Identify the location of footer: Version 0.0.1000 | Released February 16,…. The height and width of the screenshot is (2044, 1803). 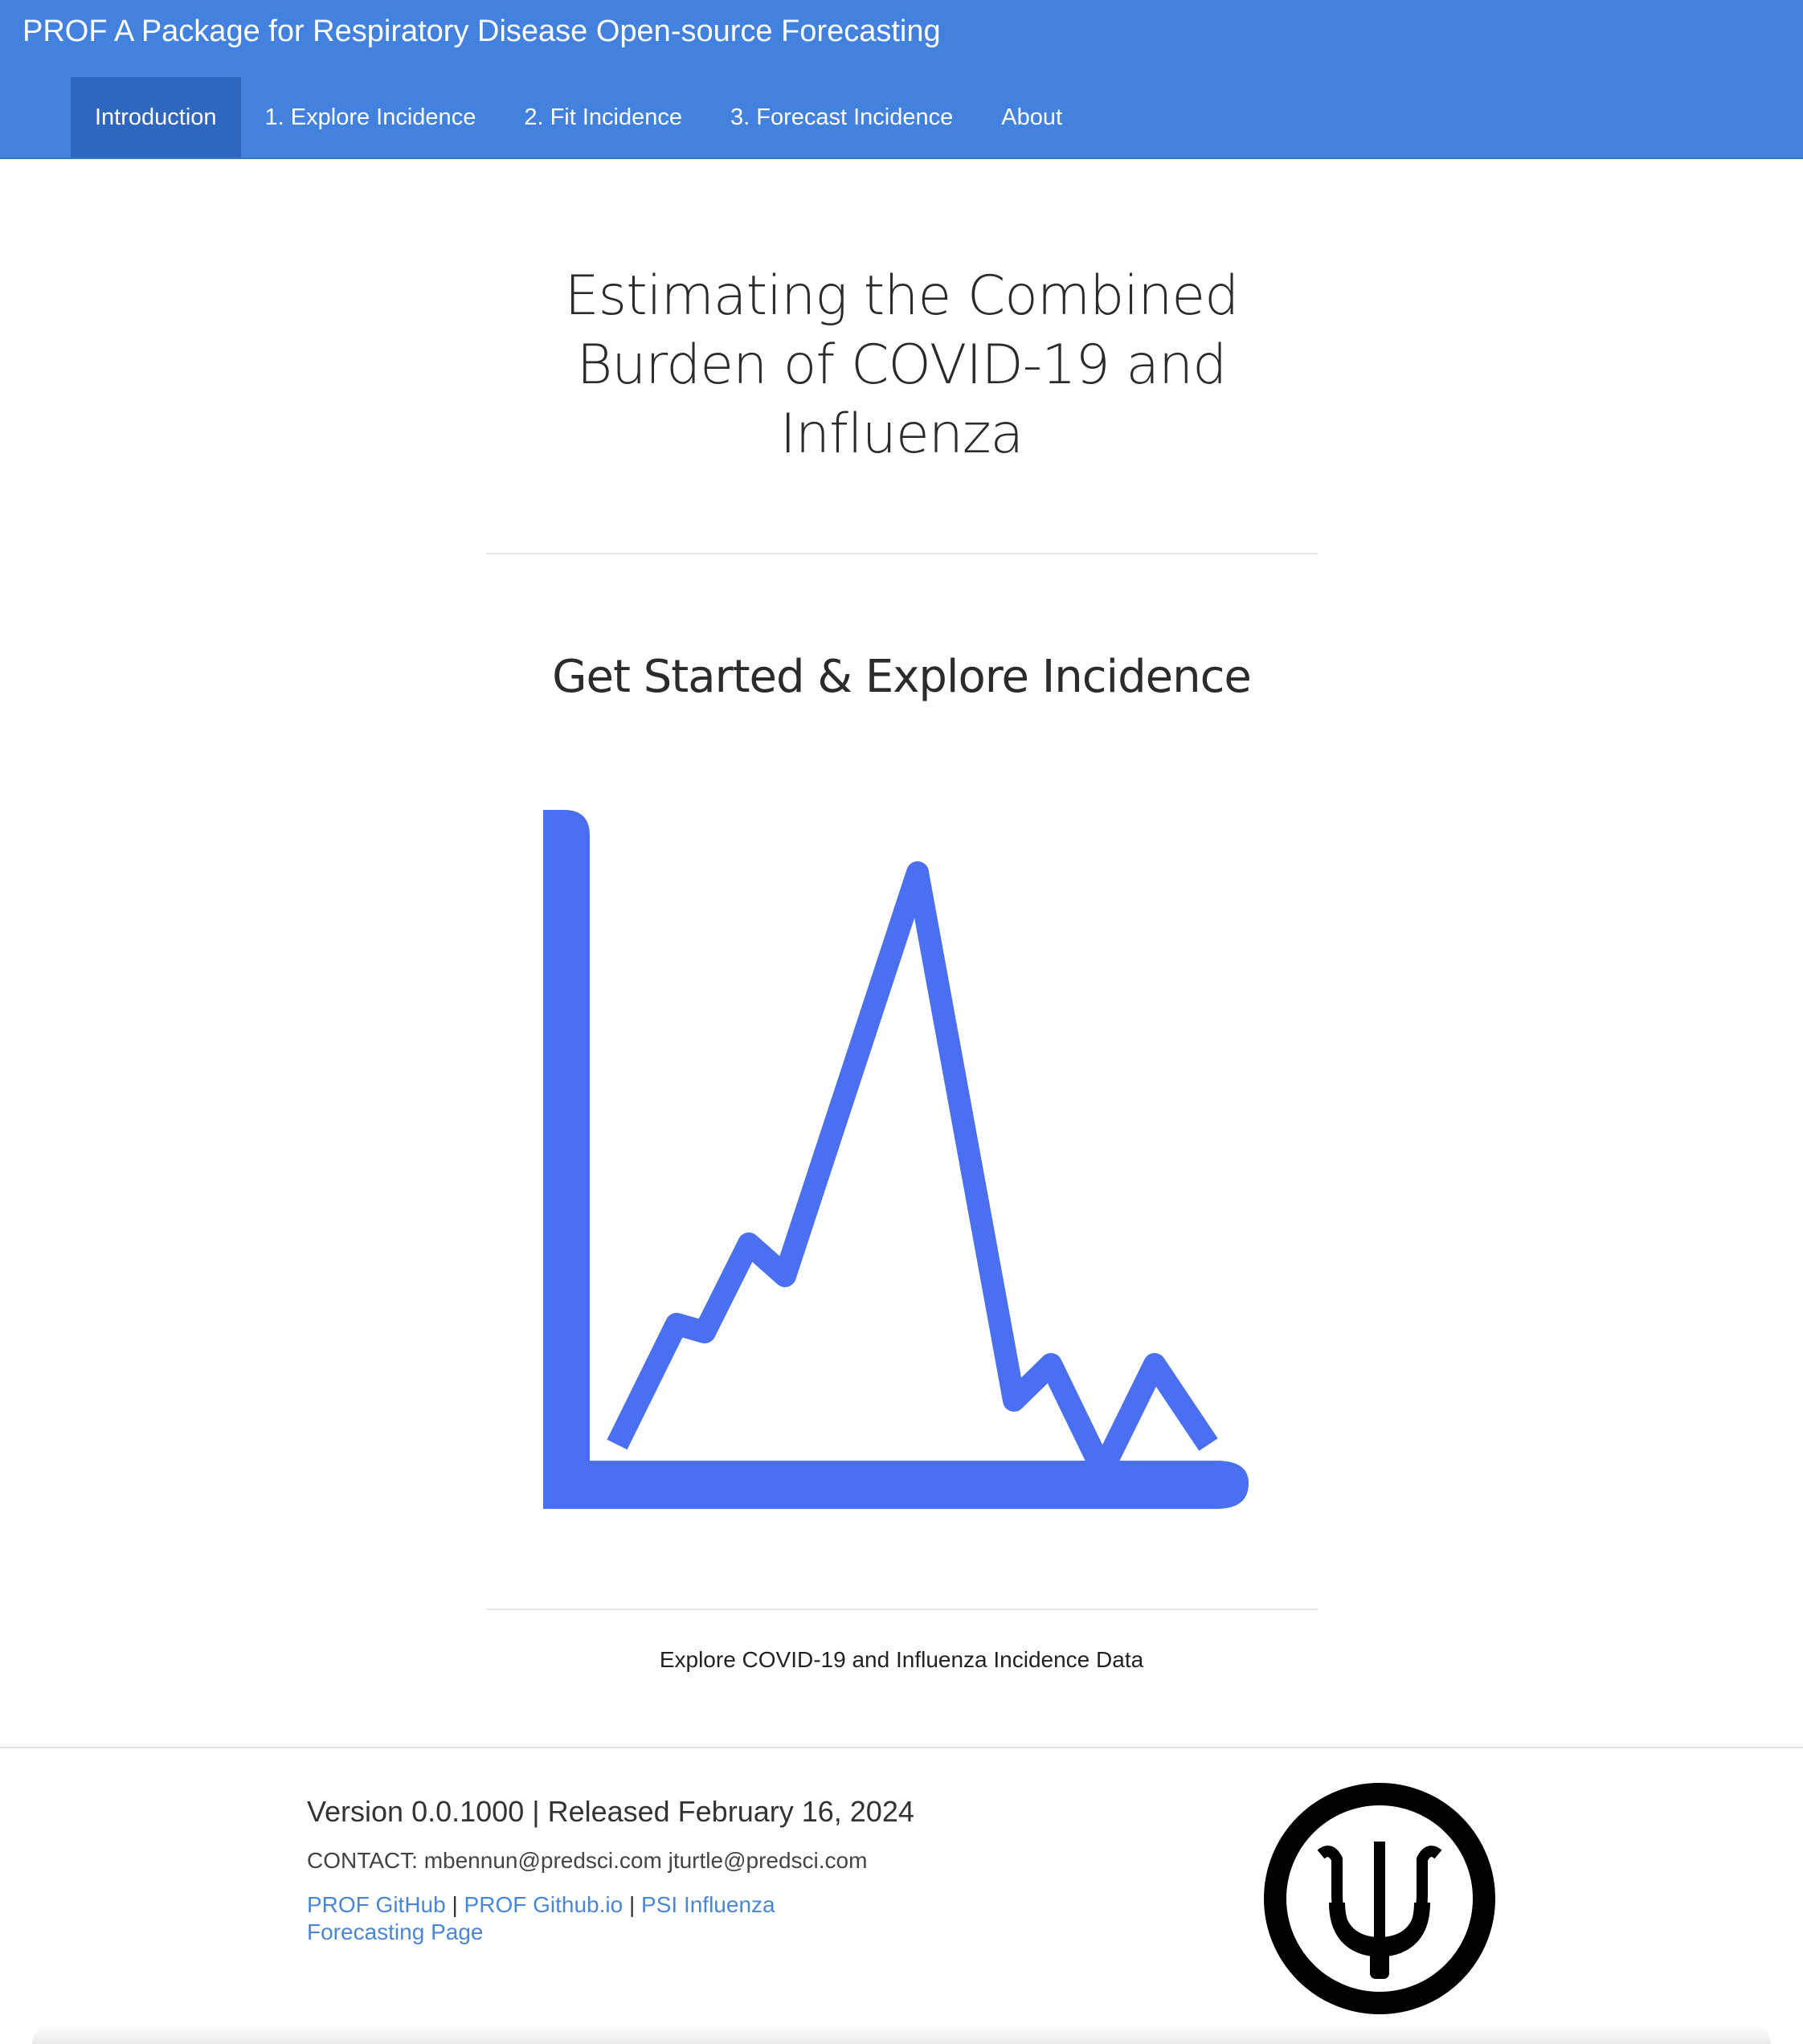
(901, 1896).